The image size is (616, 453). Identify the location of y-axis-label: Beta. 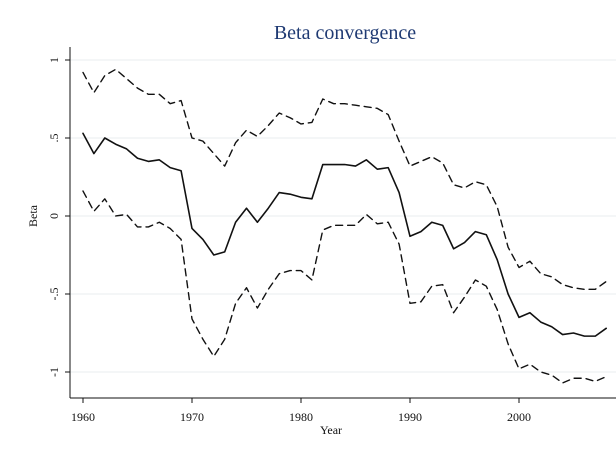
(33, 215).